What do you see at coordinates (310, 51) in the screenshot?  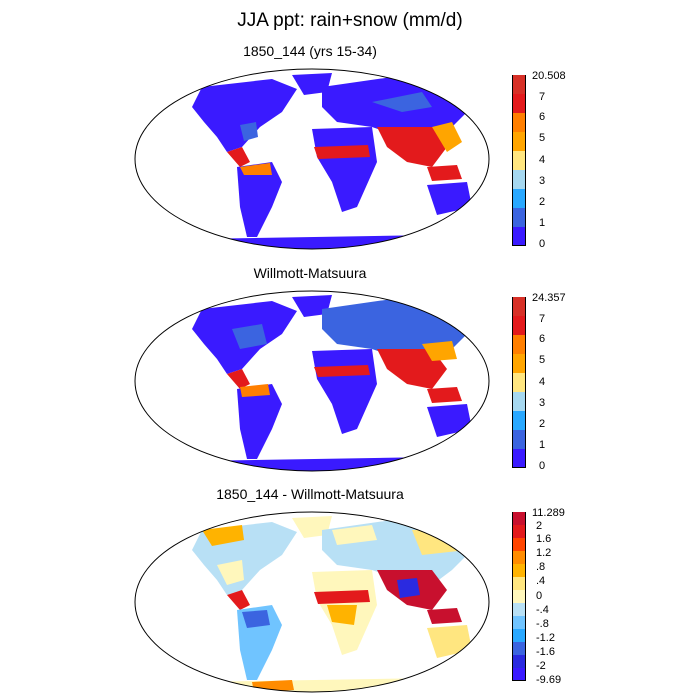 I see `panel-title: 1850_144 (yrs 15-34)` at bounding box center [310, 51].